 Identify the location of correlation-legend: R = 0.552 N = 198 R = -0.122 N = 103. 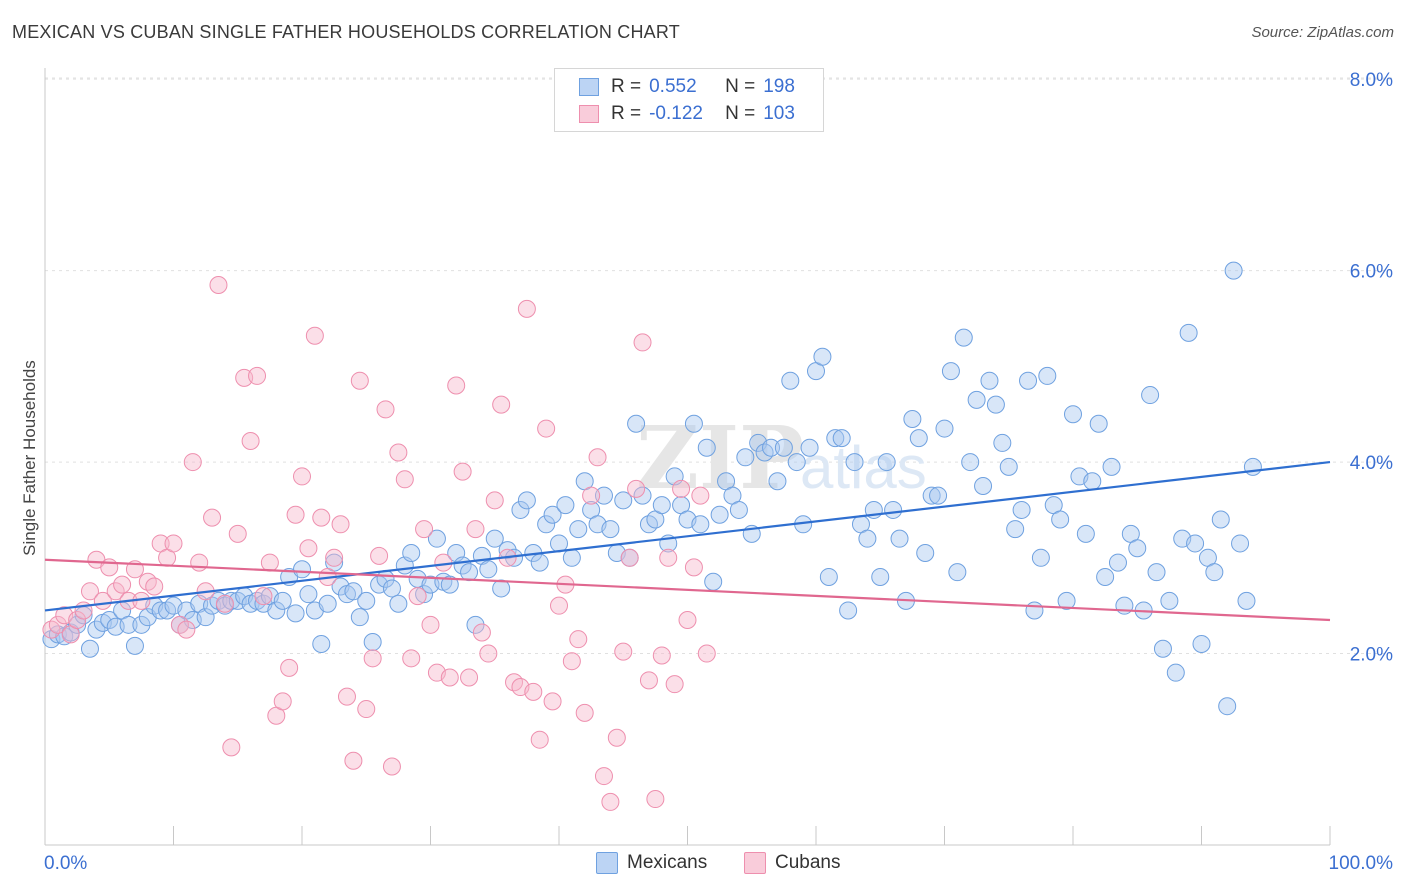
(689, 100).